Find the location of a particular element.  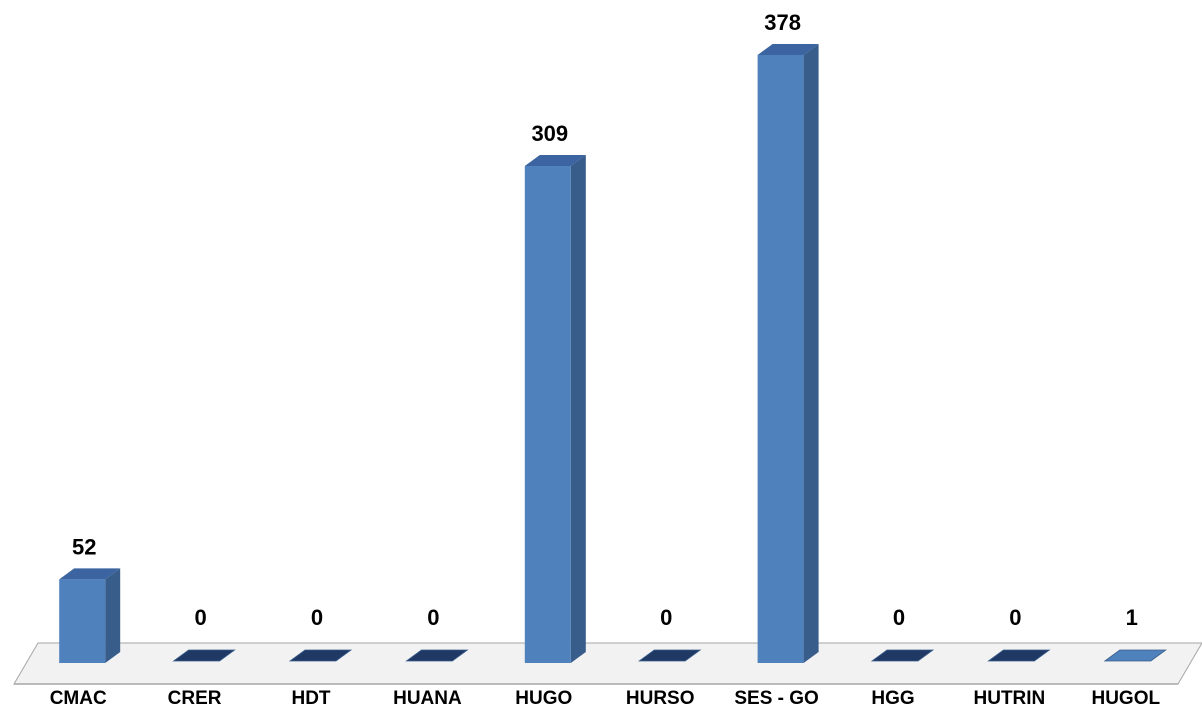

bar-hugo is located at coordinates (555, 408).